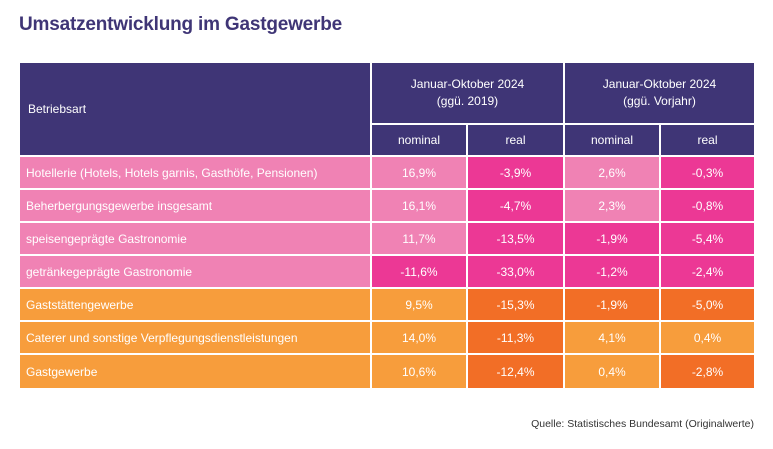 The width and height of the screenshot is (773, 449). What do you see at coordinates (196, 305) in the screenshot?
I see `row-label: Gaststättengewerbe` at bounding box center [196, 305].